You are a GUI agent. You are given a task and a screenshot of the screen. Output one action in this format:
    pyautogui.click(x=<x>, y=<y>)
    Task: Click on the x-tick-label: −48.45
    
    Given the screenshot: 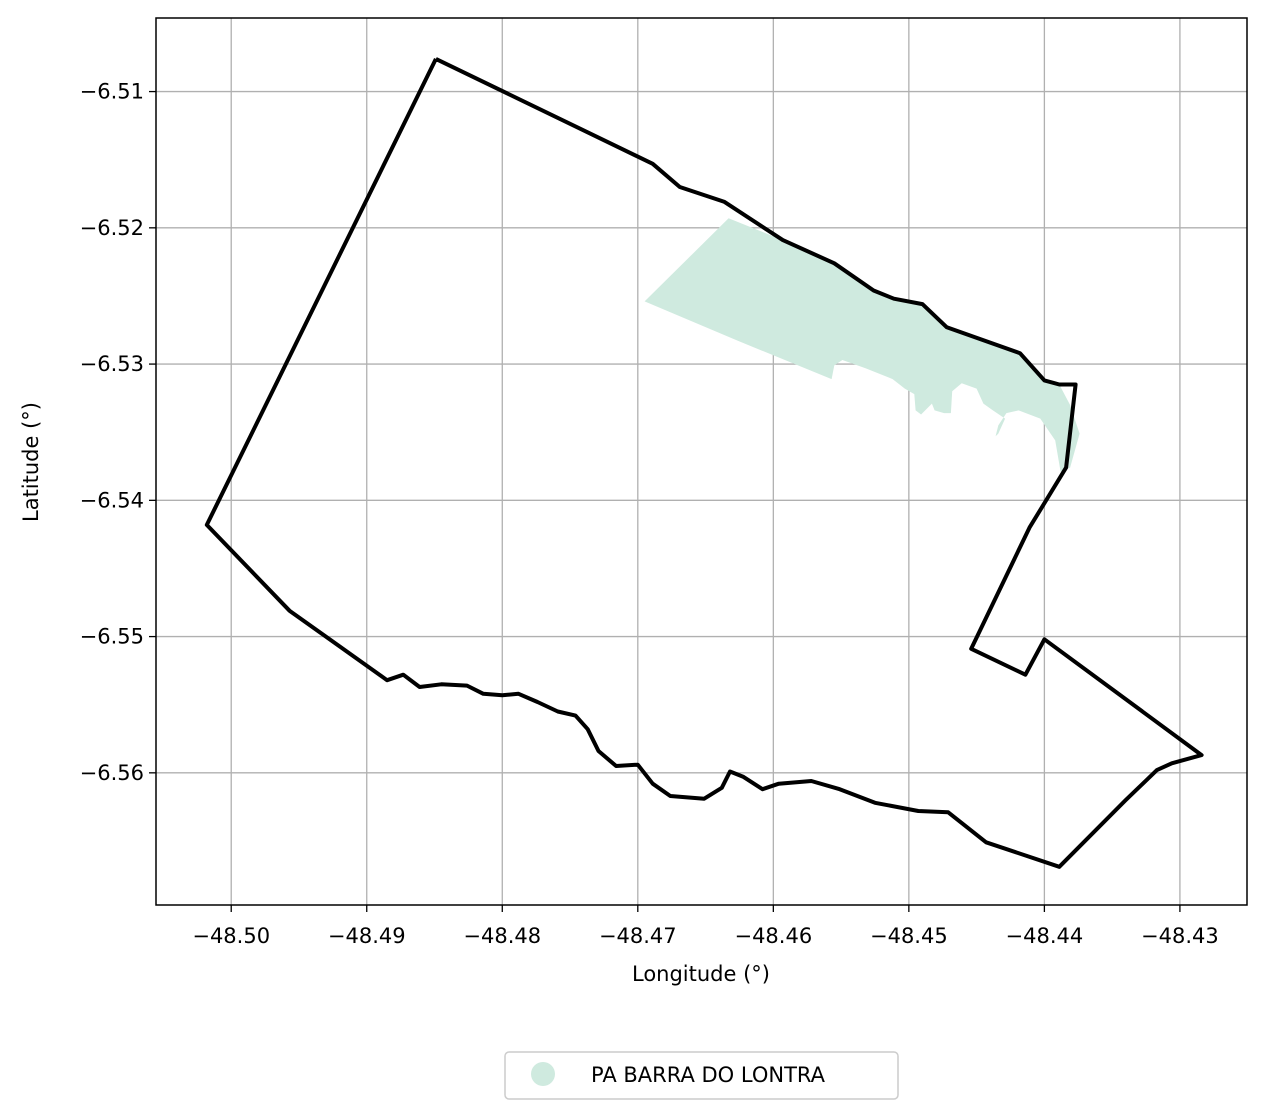 What is the action you would take?
    pyautogui.click(x=909, y=936)
    